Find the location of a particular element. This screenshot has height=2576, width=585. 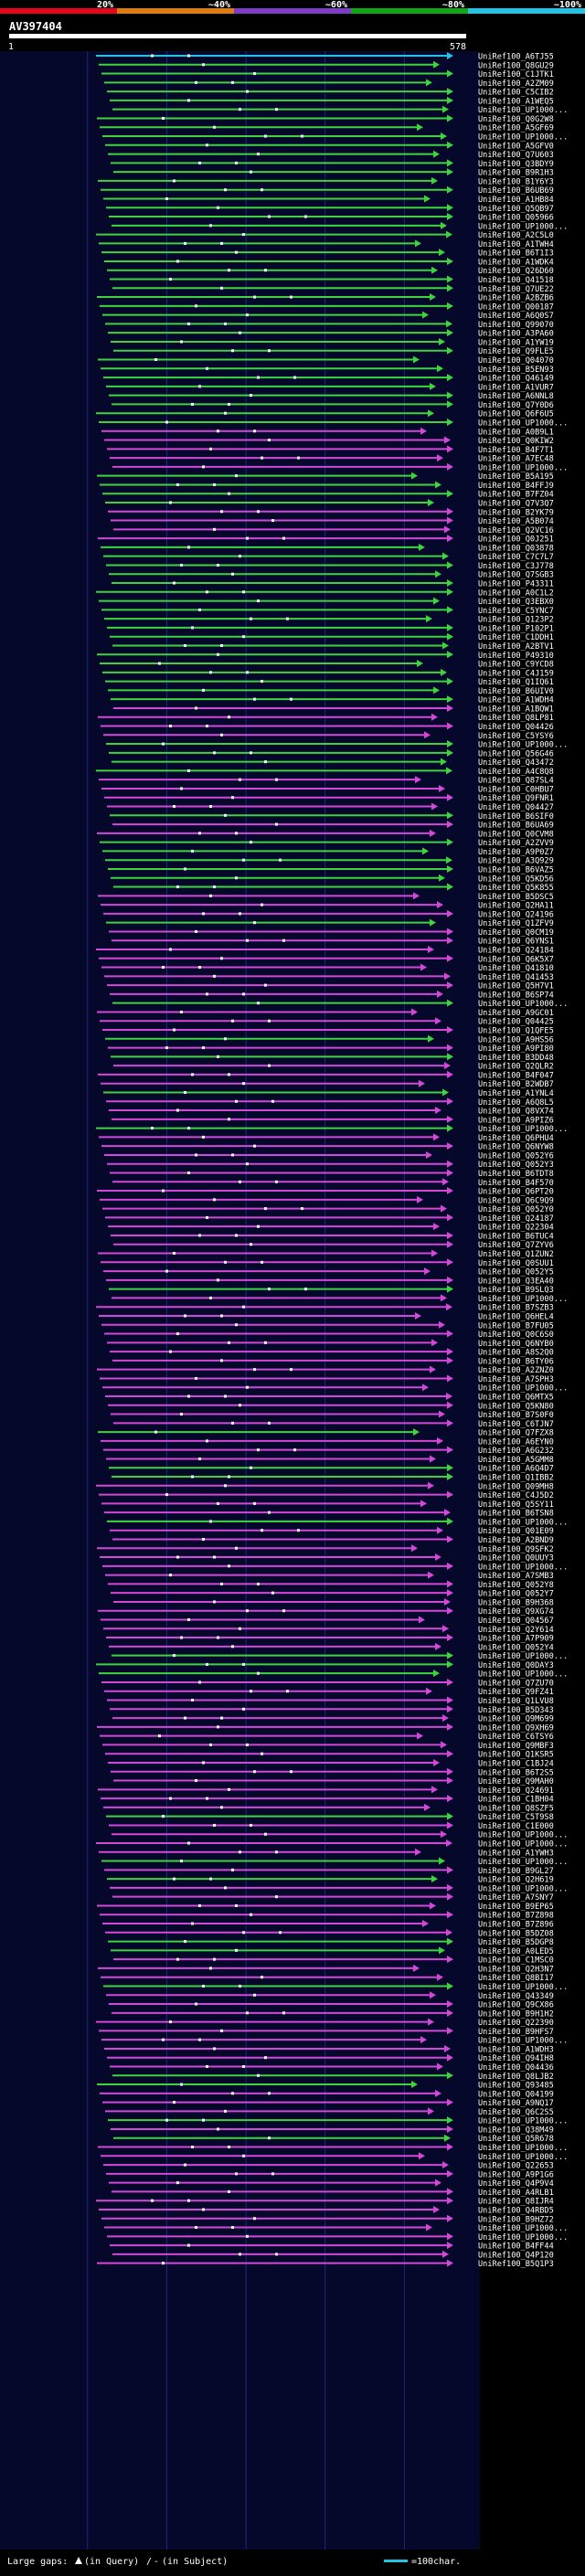

hit-label: UniRef100_A2C5L0 is located at coordinates (516, 235).